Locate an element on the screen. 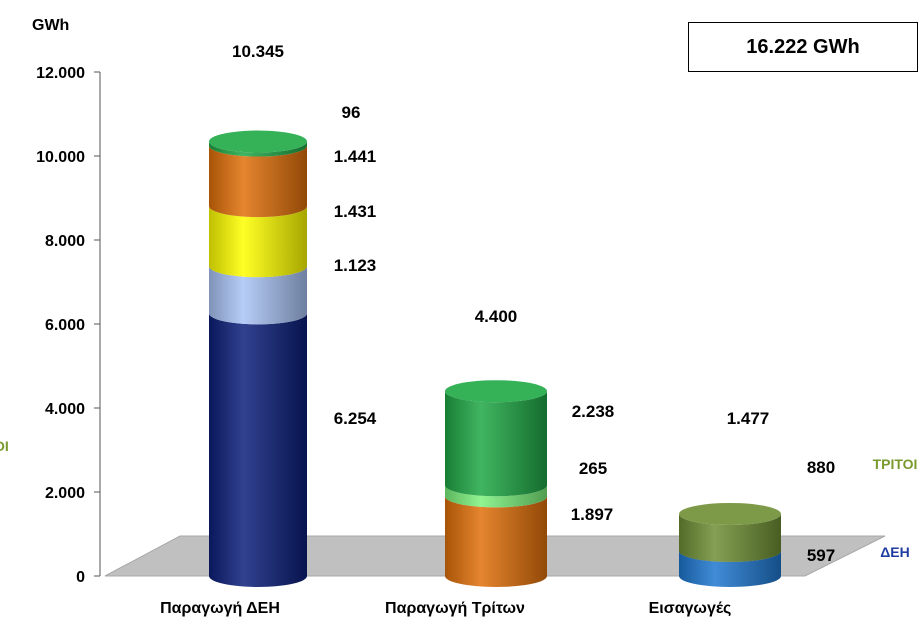 The image size is (923, 617). grand-total-value: 16.222 GWh is located at coordinates (802, 47).